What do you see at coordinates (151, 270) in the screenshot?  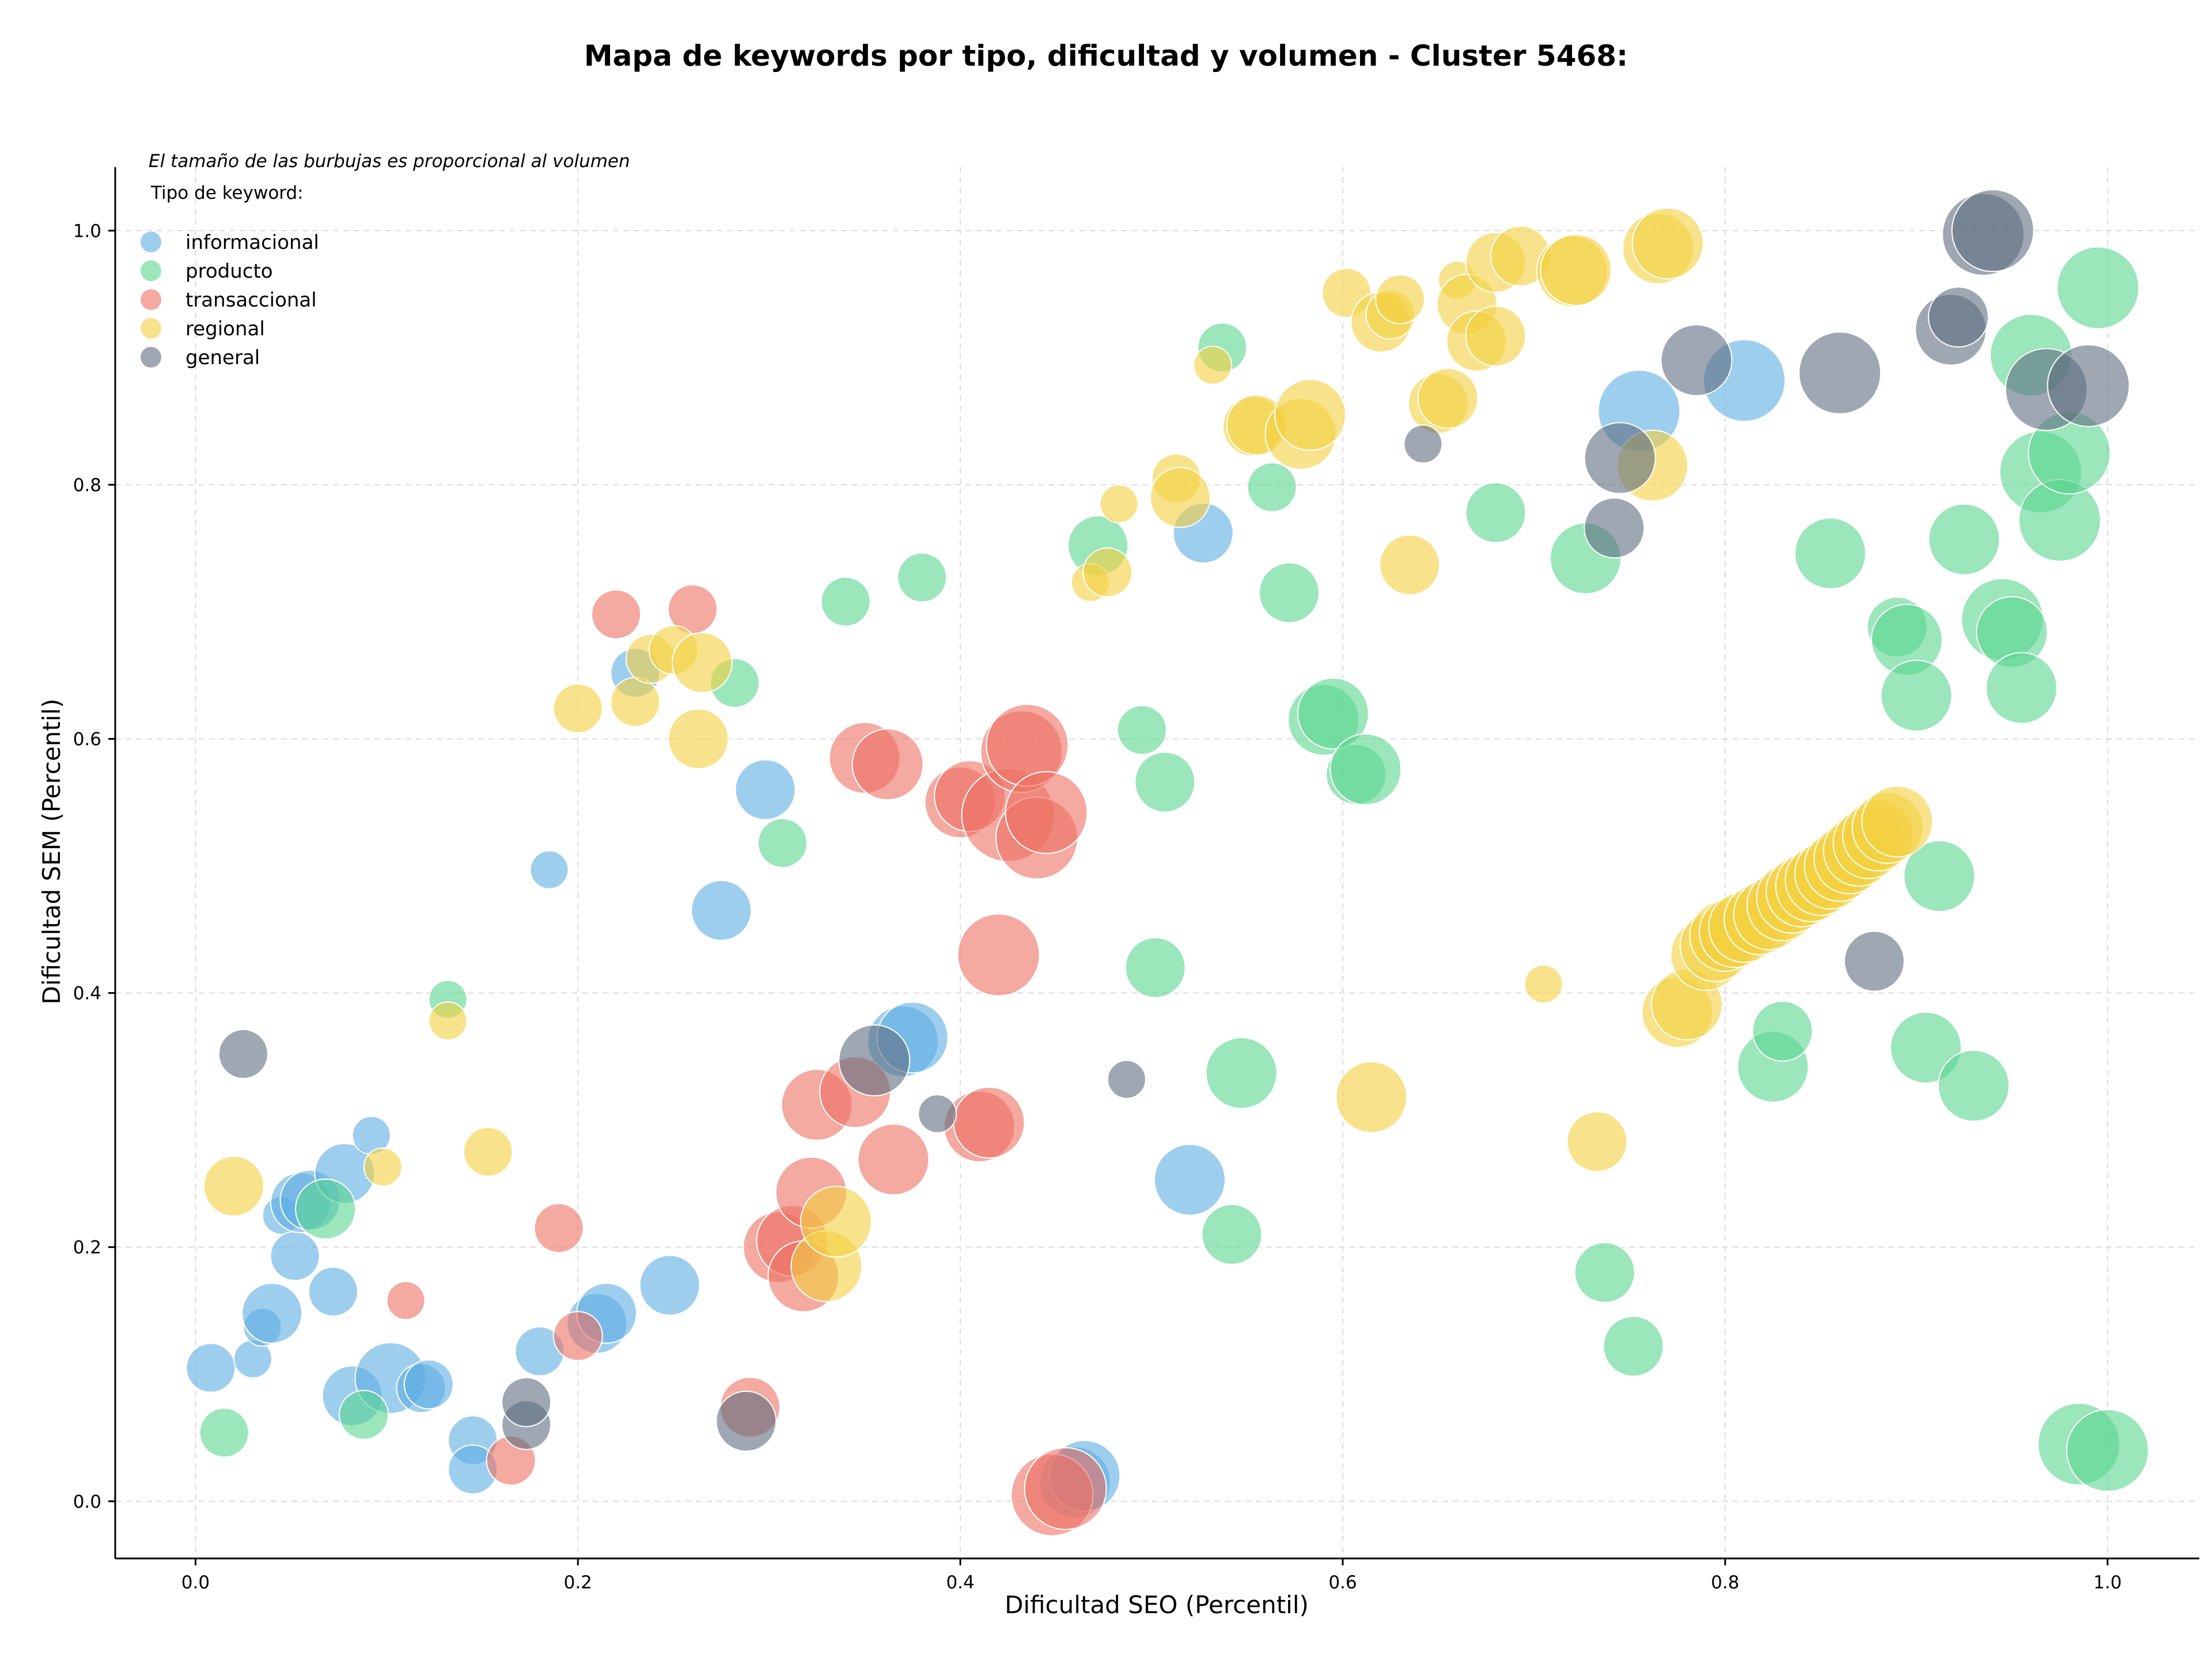 I see `legend-marker-producto` at bounding box center [151, 270].